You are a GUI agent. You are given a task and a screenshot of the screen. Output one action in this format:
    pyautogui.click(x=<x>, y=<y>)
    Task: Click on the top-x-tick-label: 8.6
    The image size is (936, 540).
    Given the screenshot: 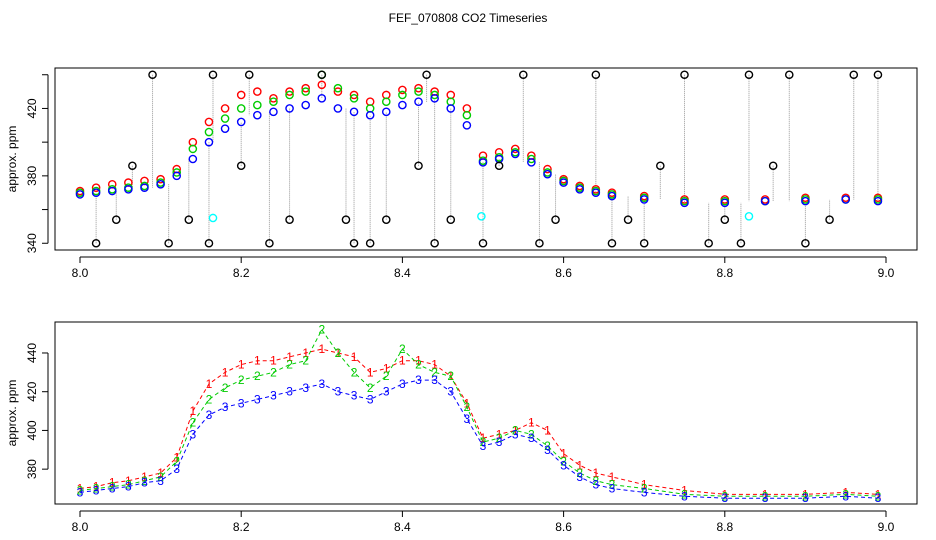 What is the action you would take?
    pyautogui.click(x=563, y=273)
    